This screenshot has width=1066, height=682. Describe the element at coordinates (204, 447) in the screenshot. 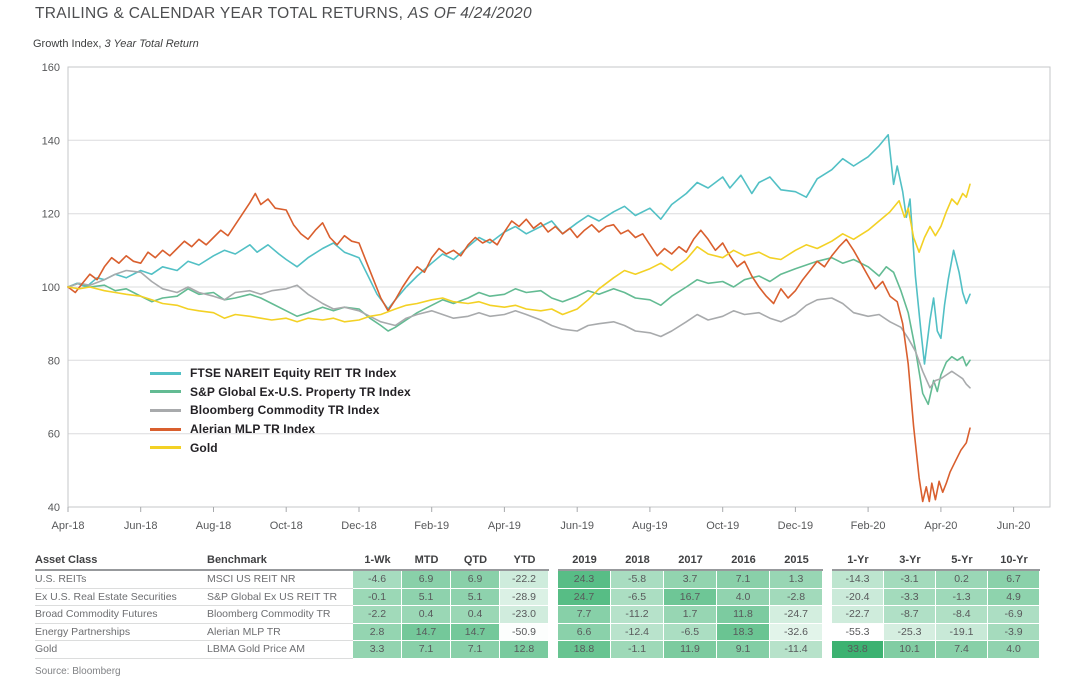

I see `legend-label: Gold` at that location.